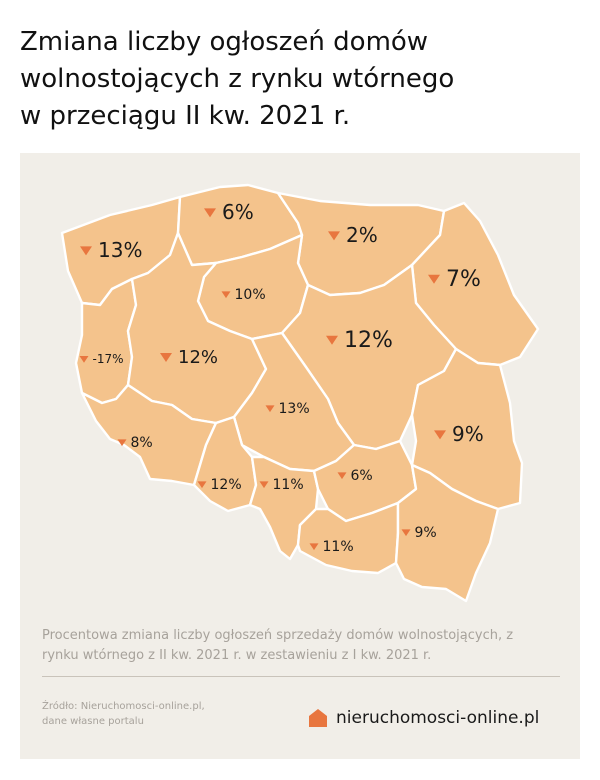 Image resolution: width=600 pixels, height=780 pixels. I want to click on region-value-warminsko-mazurskie: 2%, so click(362, 235).